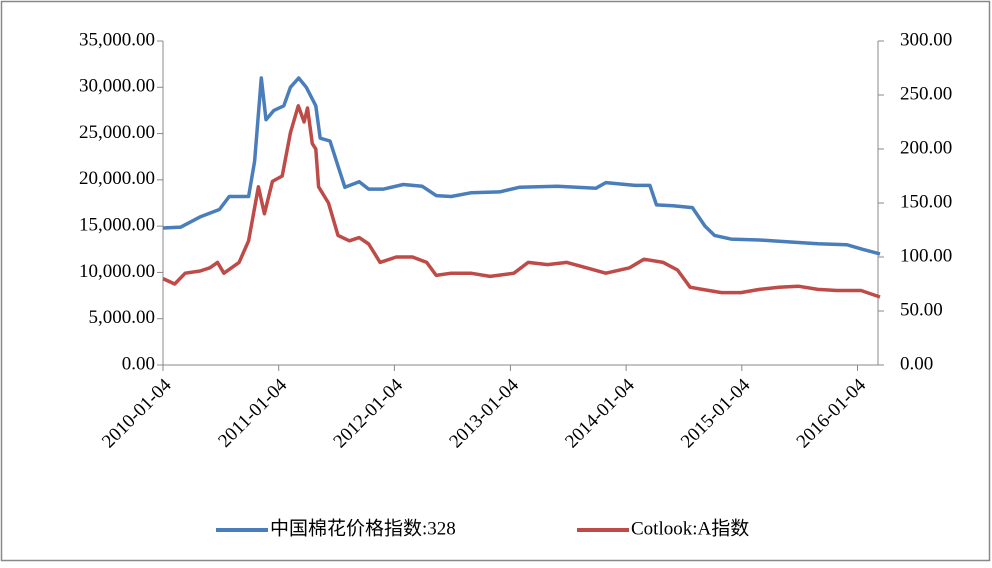  What do you see at coordinates (138, 363) in the screenshot?
I see `y-tick-label: 0.00` at bounding box center [138, 363].